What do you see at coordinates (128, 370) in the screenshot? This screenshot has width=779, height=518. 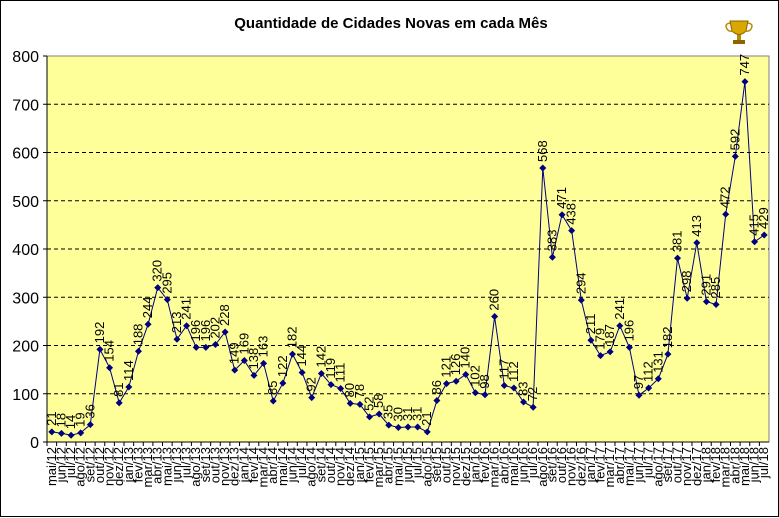 I see `data-label: 114` at bounding box center [128, 370].